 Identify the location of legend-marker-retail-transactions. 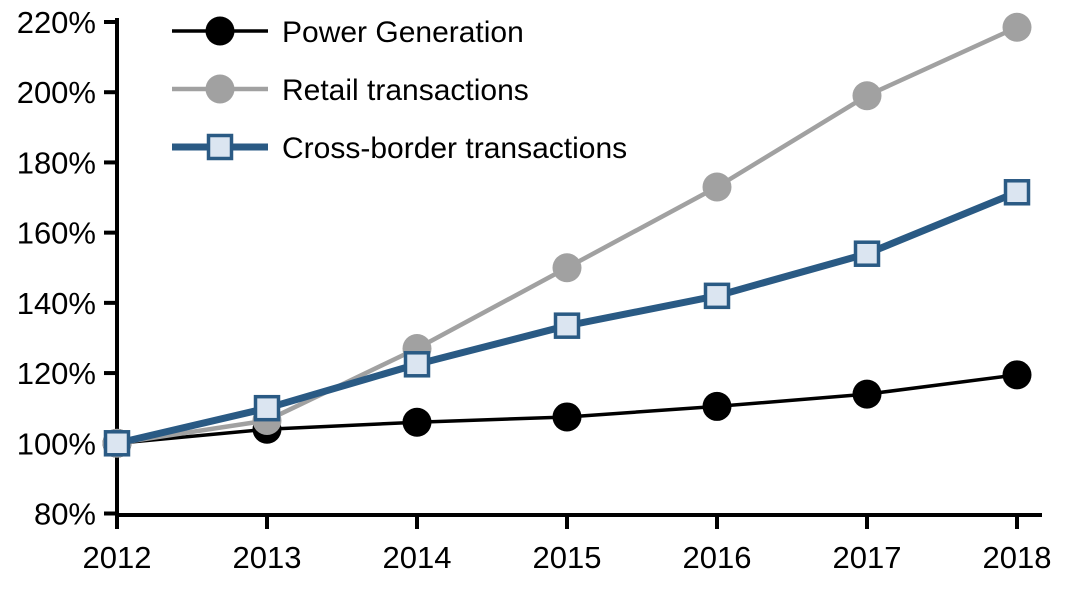
(220, 89).